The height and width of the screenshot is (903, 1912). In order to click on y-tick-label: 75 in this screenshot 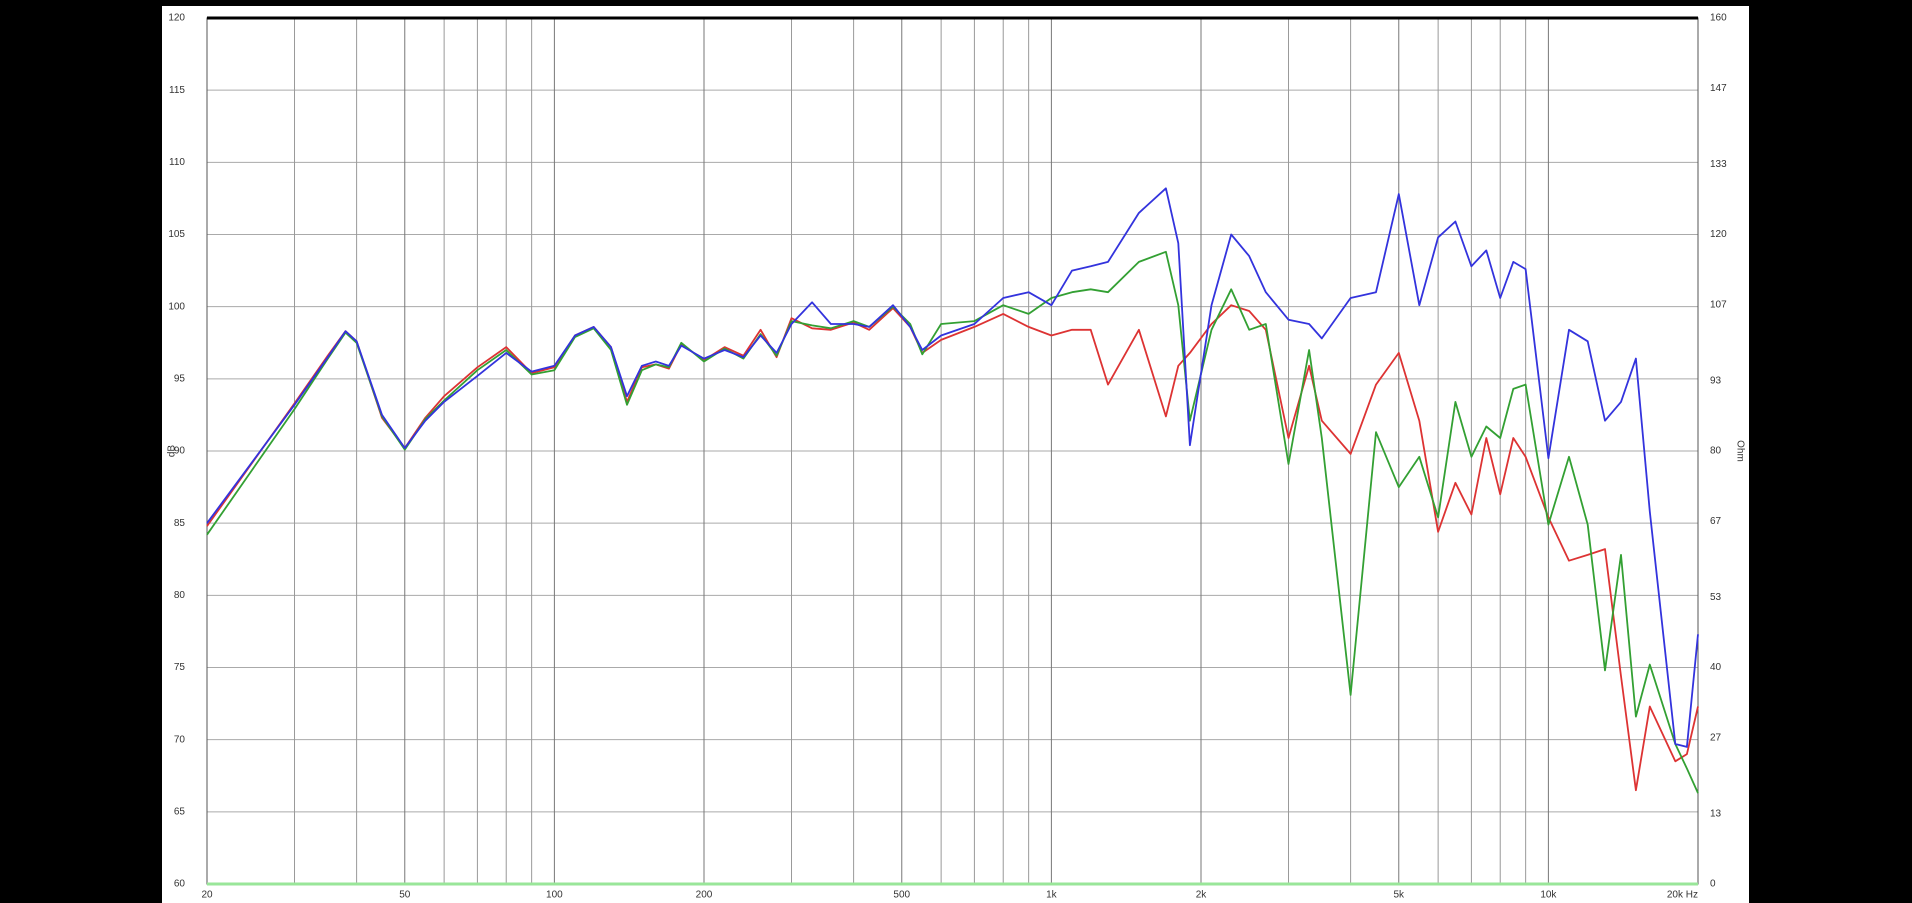, I will do `click(180, 667)`.